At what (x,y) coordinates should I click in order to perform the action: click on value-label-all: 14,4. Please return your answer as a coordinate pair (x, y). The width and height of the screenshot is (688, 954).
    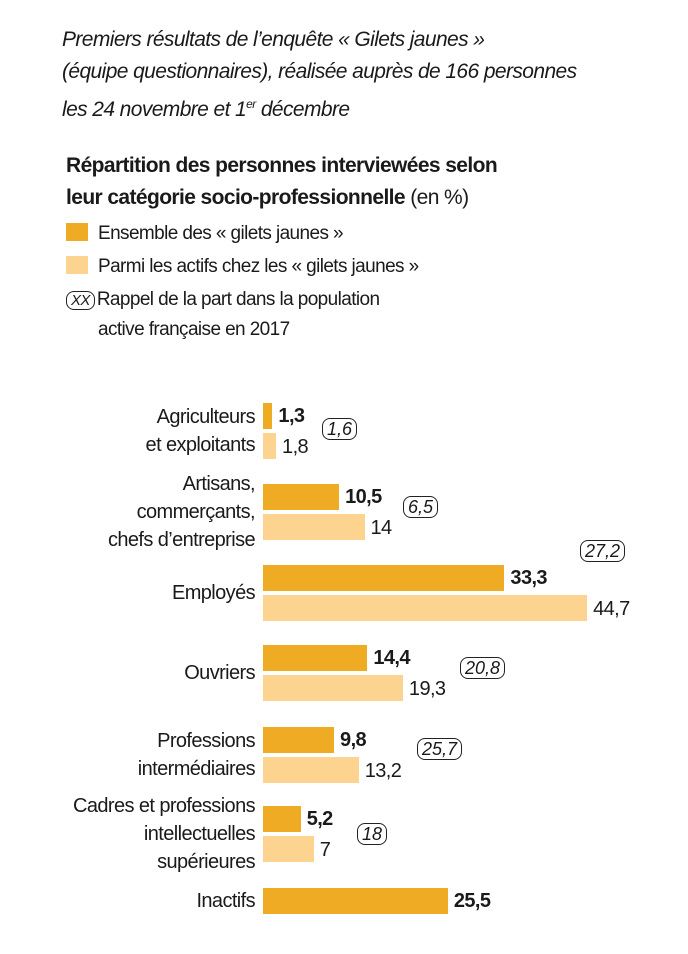
    Looking at the image, I should click on (391, 658).